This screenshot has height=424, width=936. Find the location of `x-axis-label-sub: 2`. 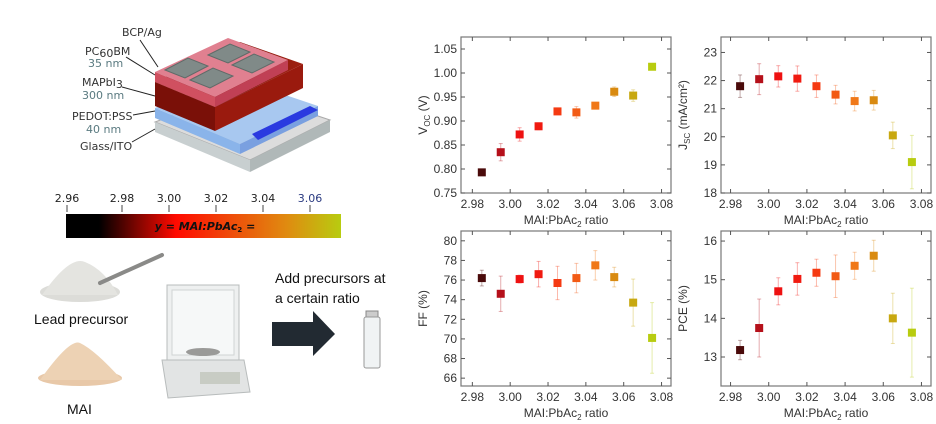

x-axis-label-sub: 2 is located at coordinates (839, 417).